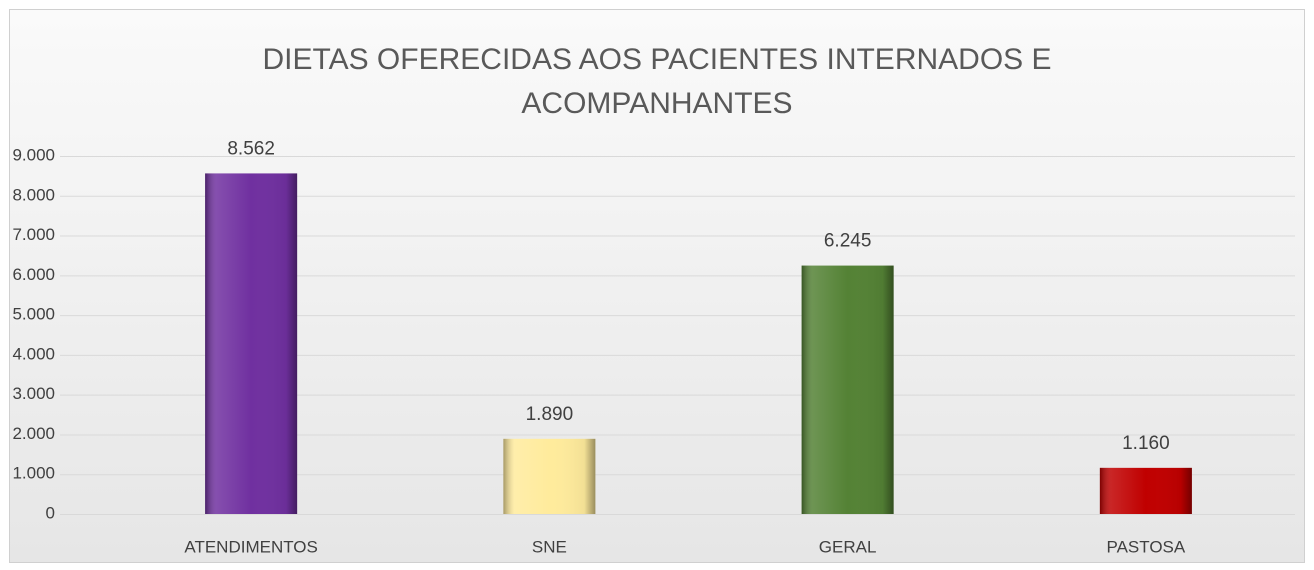 The height and width of the screenshot is (570, 1314). What do you see at coordinates (550, 414) in the screenshot?
I see `data-label: 1.890` at bounding box center [550, 414].